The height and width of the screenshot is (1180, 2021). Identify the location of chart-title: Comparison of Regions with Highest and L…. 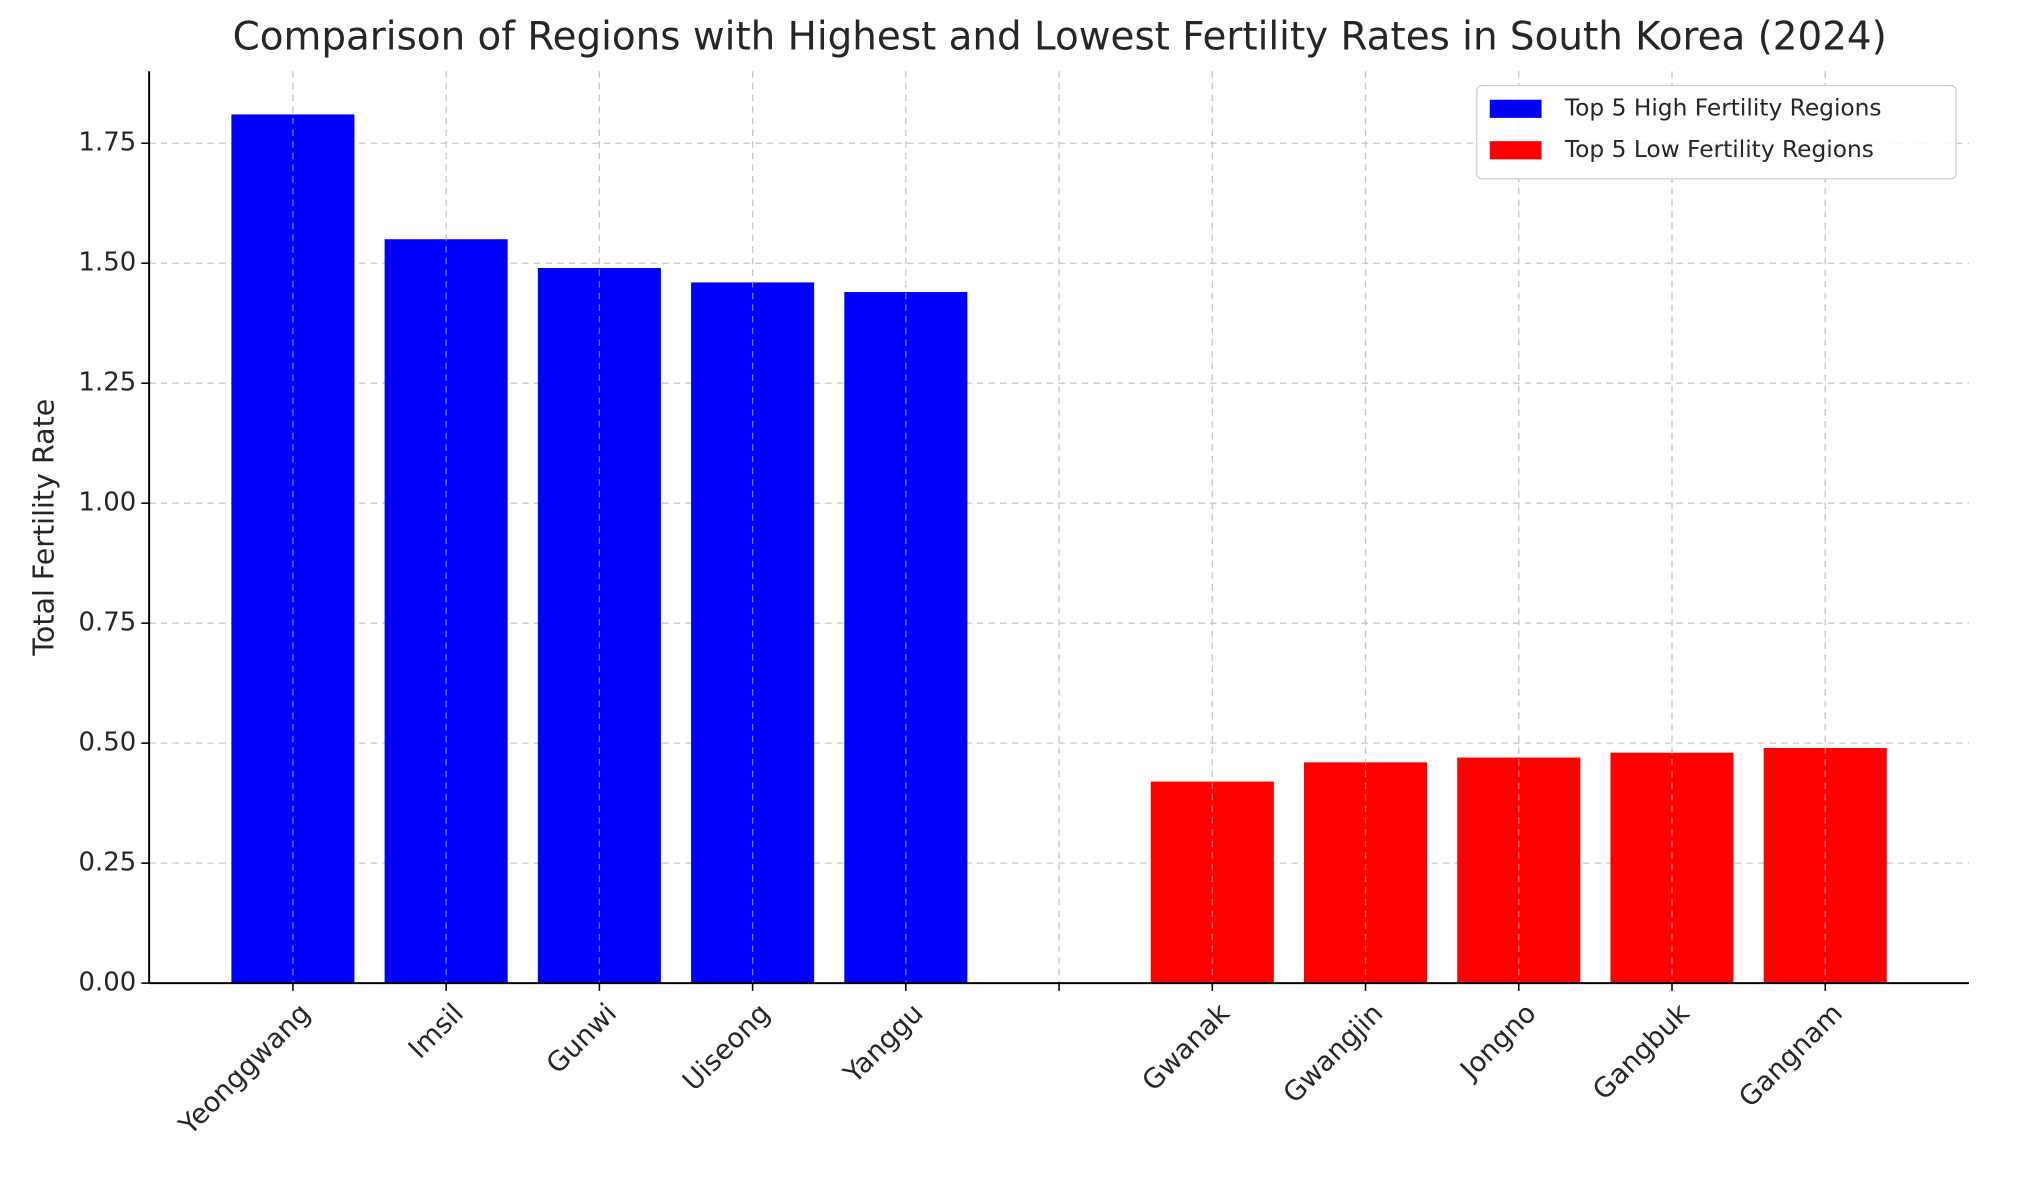
(1060, 36).